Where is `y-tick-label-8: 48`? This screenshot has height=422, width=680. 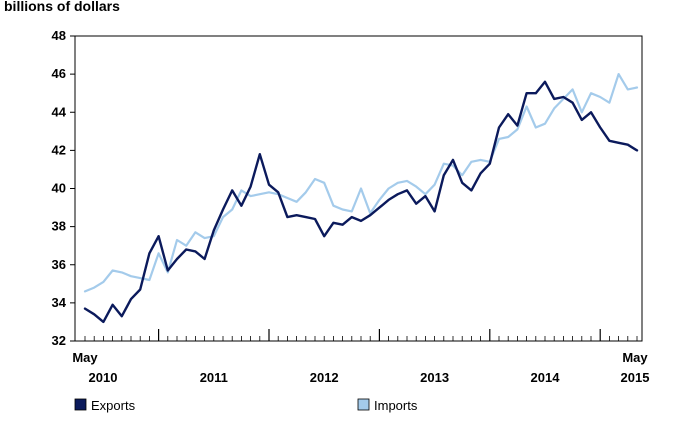 y-tick-label-8: 48 is located at coordinates (59, 35).